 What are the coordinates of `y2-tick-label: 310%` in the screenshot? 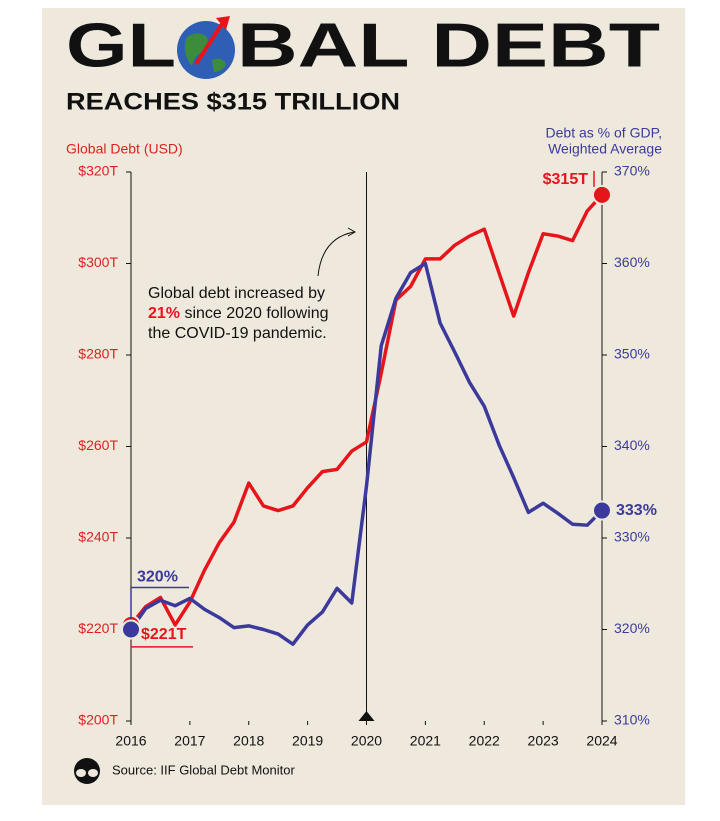 It's located at (632, 720).